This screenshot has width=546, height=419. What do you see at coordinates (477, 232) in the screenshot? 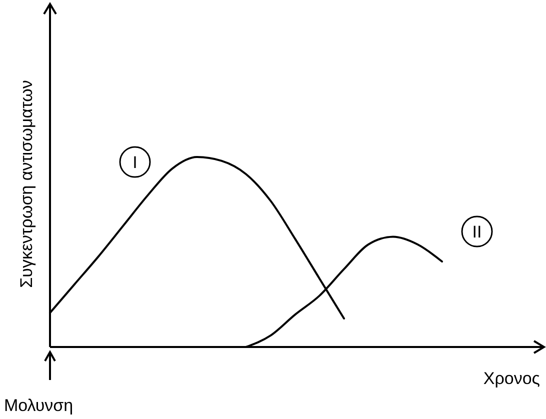
I see `text: II` at bounding box center [477, 232].